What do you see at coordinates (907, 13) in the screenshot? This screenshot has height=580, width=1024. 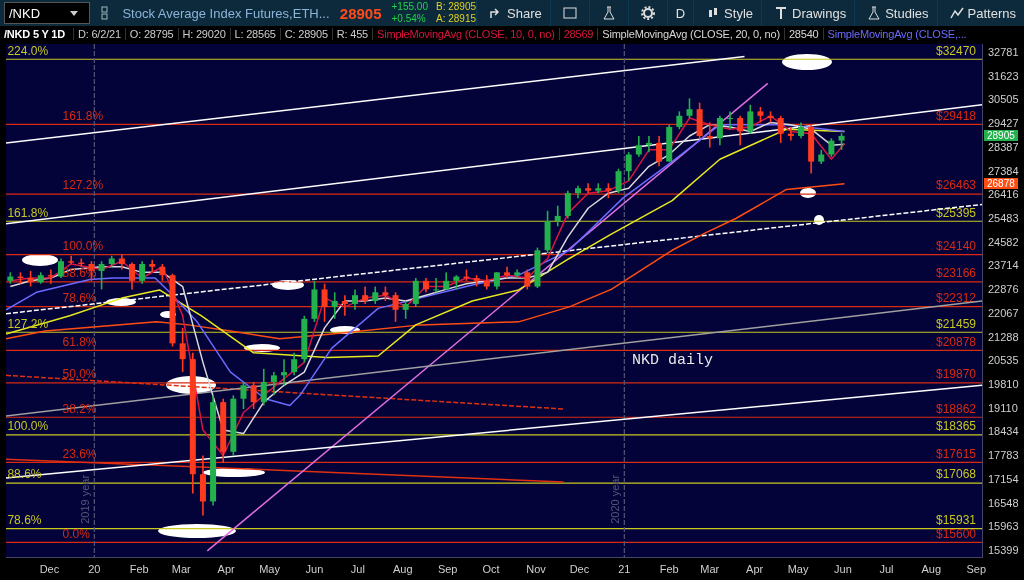 I see `text: Studies` at bounding box center [907, 13].